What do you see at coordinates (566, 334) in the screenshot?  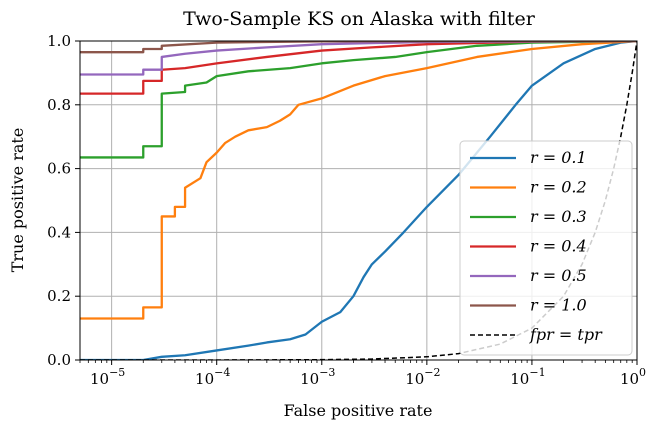 I see `legend-label-6: fpr = tpr` at bounding box center [566, 334].